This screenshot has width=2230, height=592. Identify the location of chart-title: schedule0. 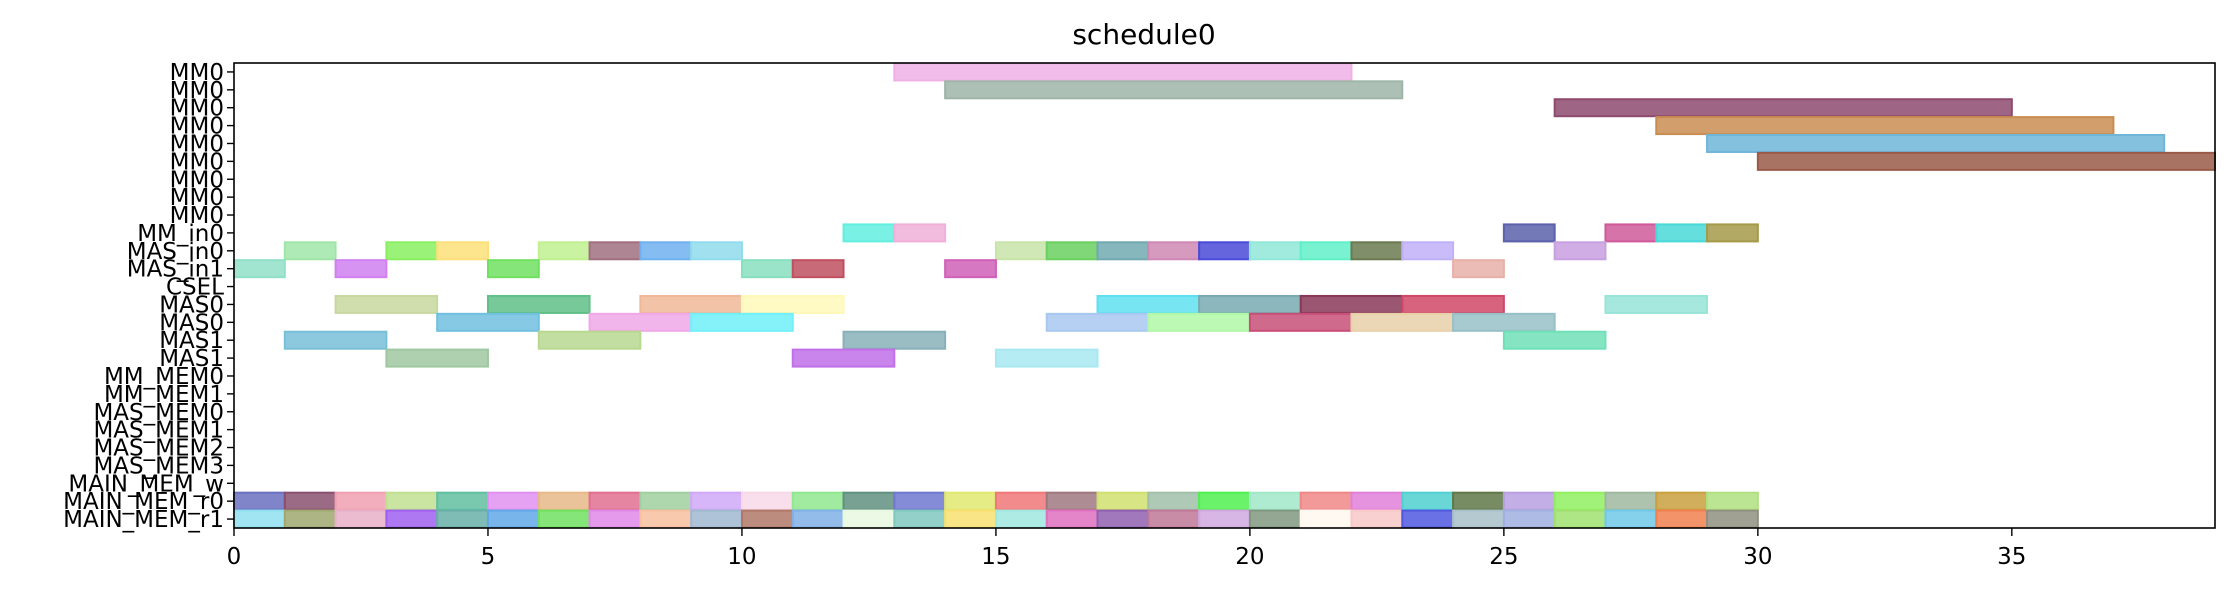
(1143, 34).